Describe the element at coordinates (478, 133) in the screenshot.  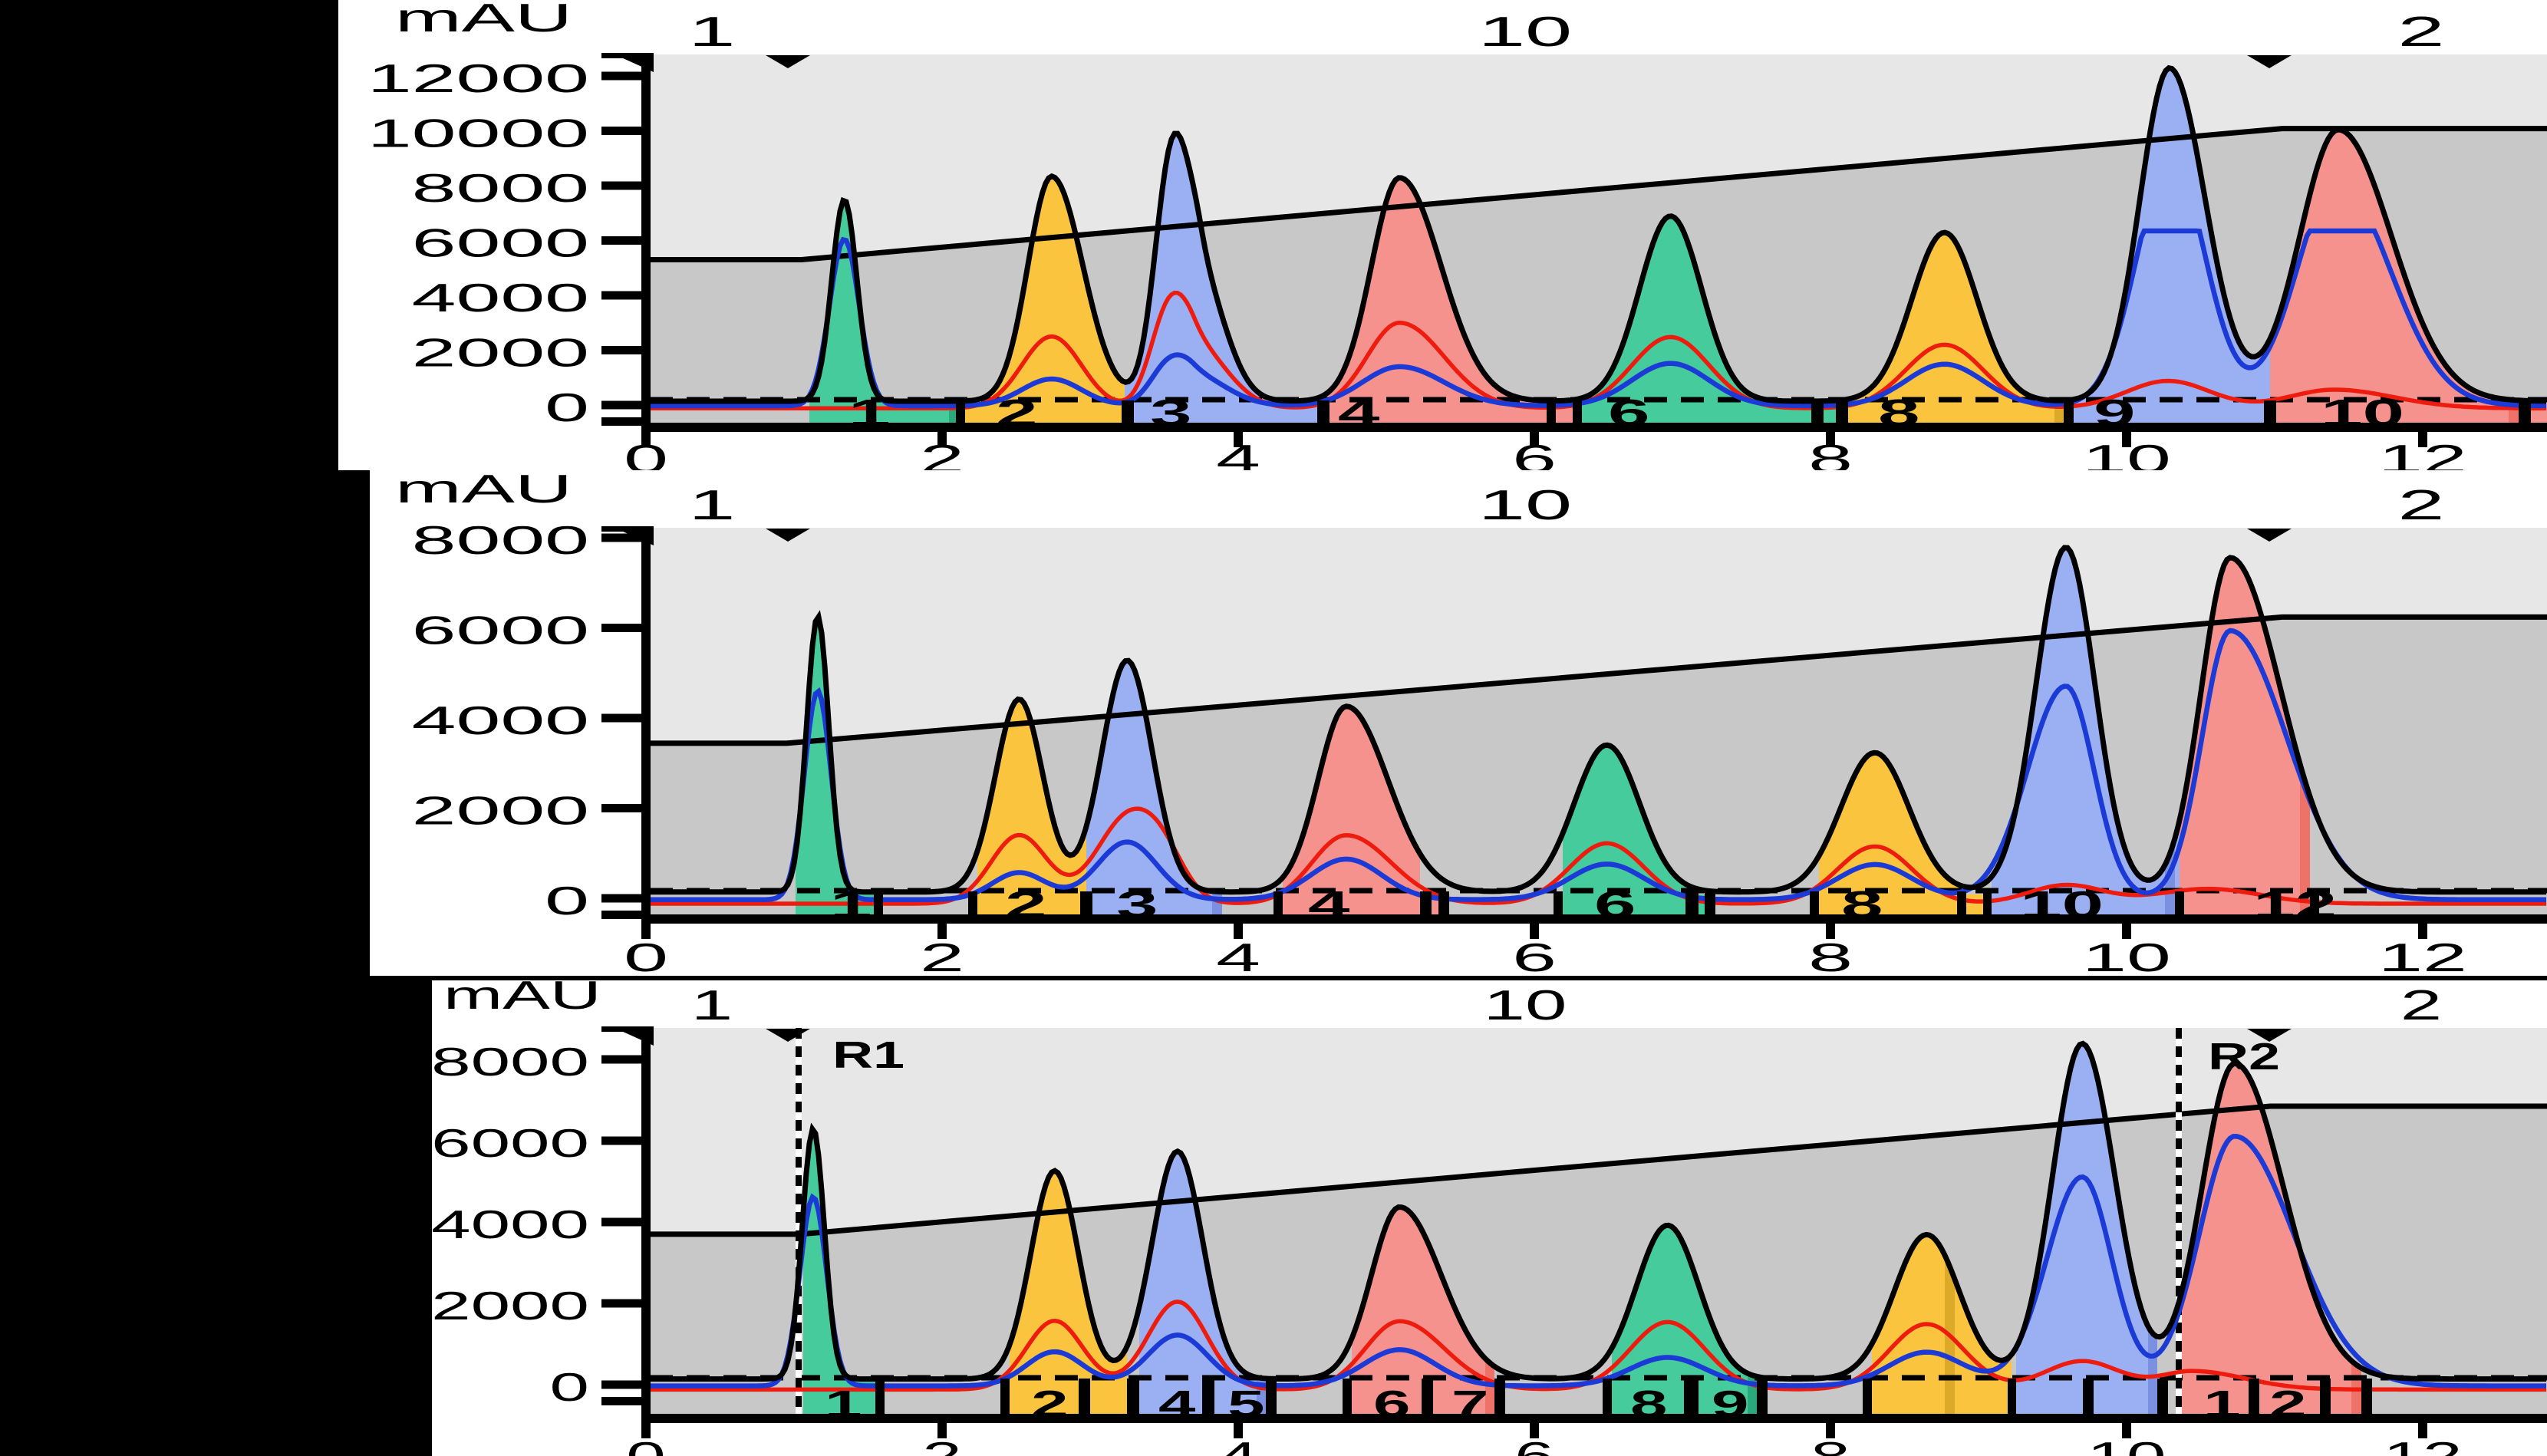
I see `svg-text: 10000` at that location.